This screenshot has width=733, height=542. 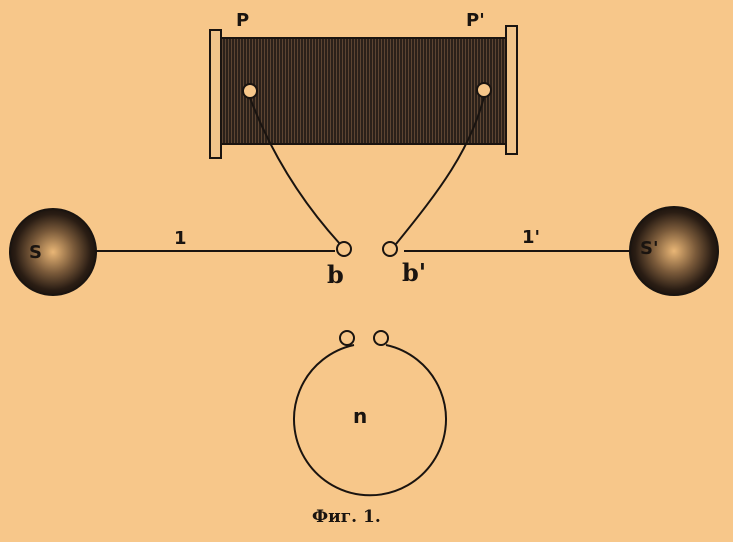 I want to click on coil-right-flange, so click(x=511, y=90).